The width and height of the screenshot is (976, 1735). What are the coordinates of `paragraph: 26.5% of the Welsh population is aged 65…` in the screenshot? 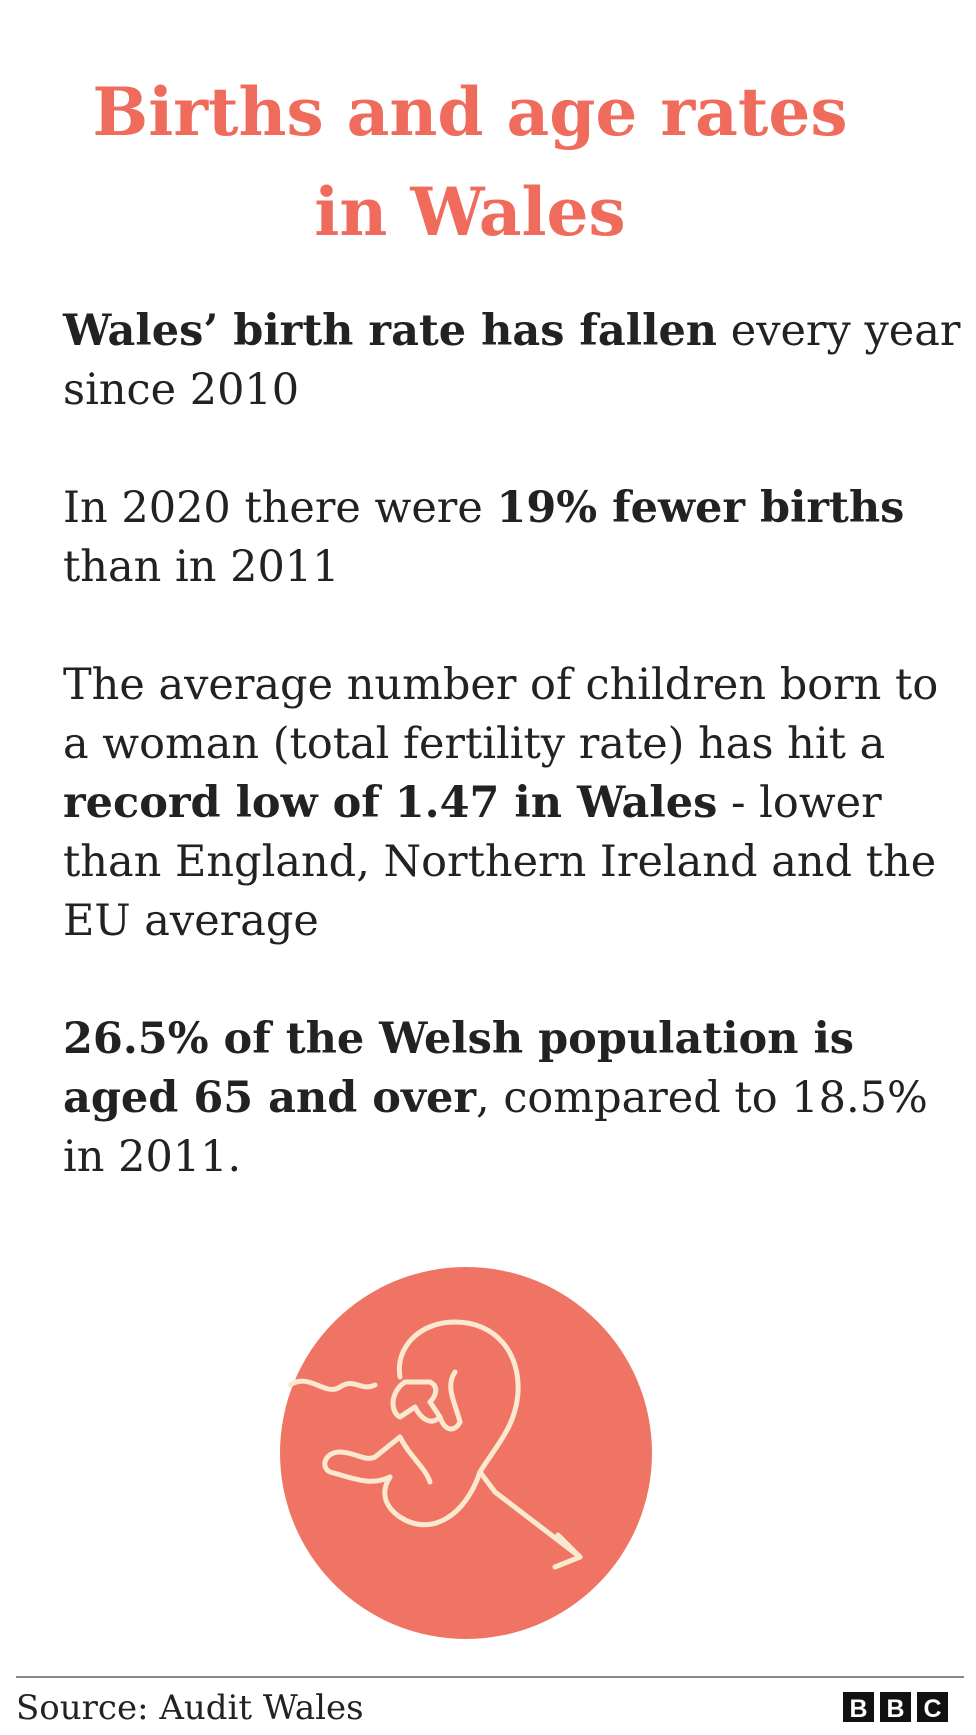 It's located at (513, 1098).